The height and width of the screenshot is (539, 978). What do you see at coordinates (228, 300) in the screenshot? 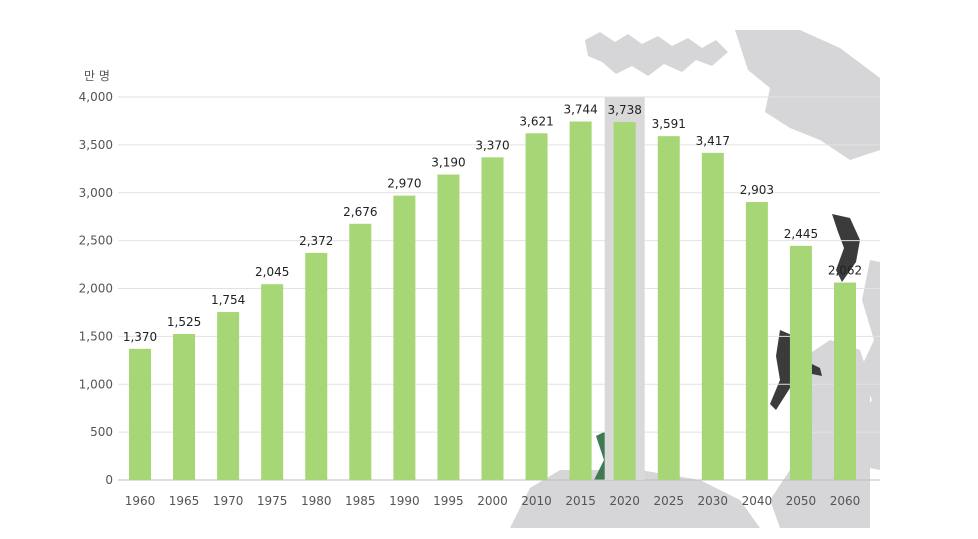
I see `value-label: 1,754` at bounding box center [228, 300].